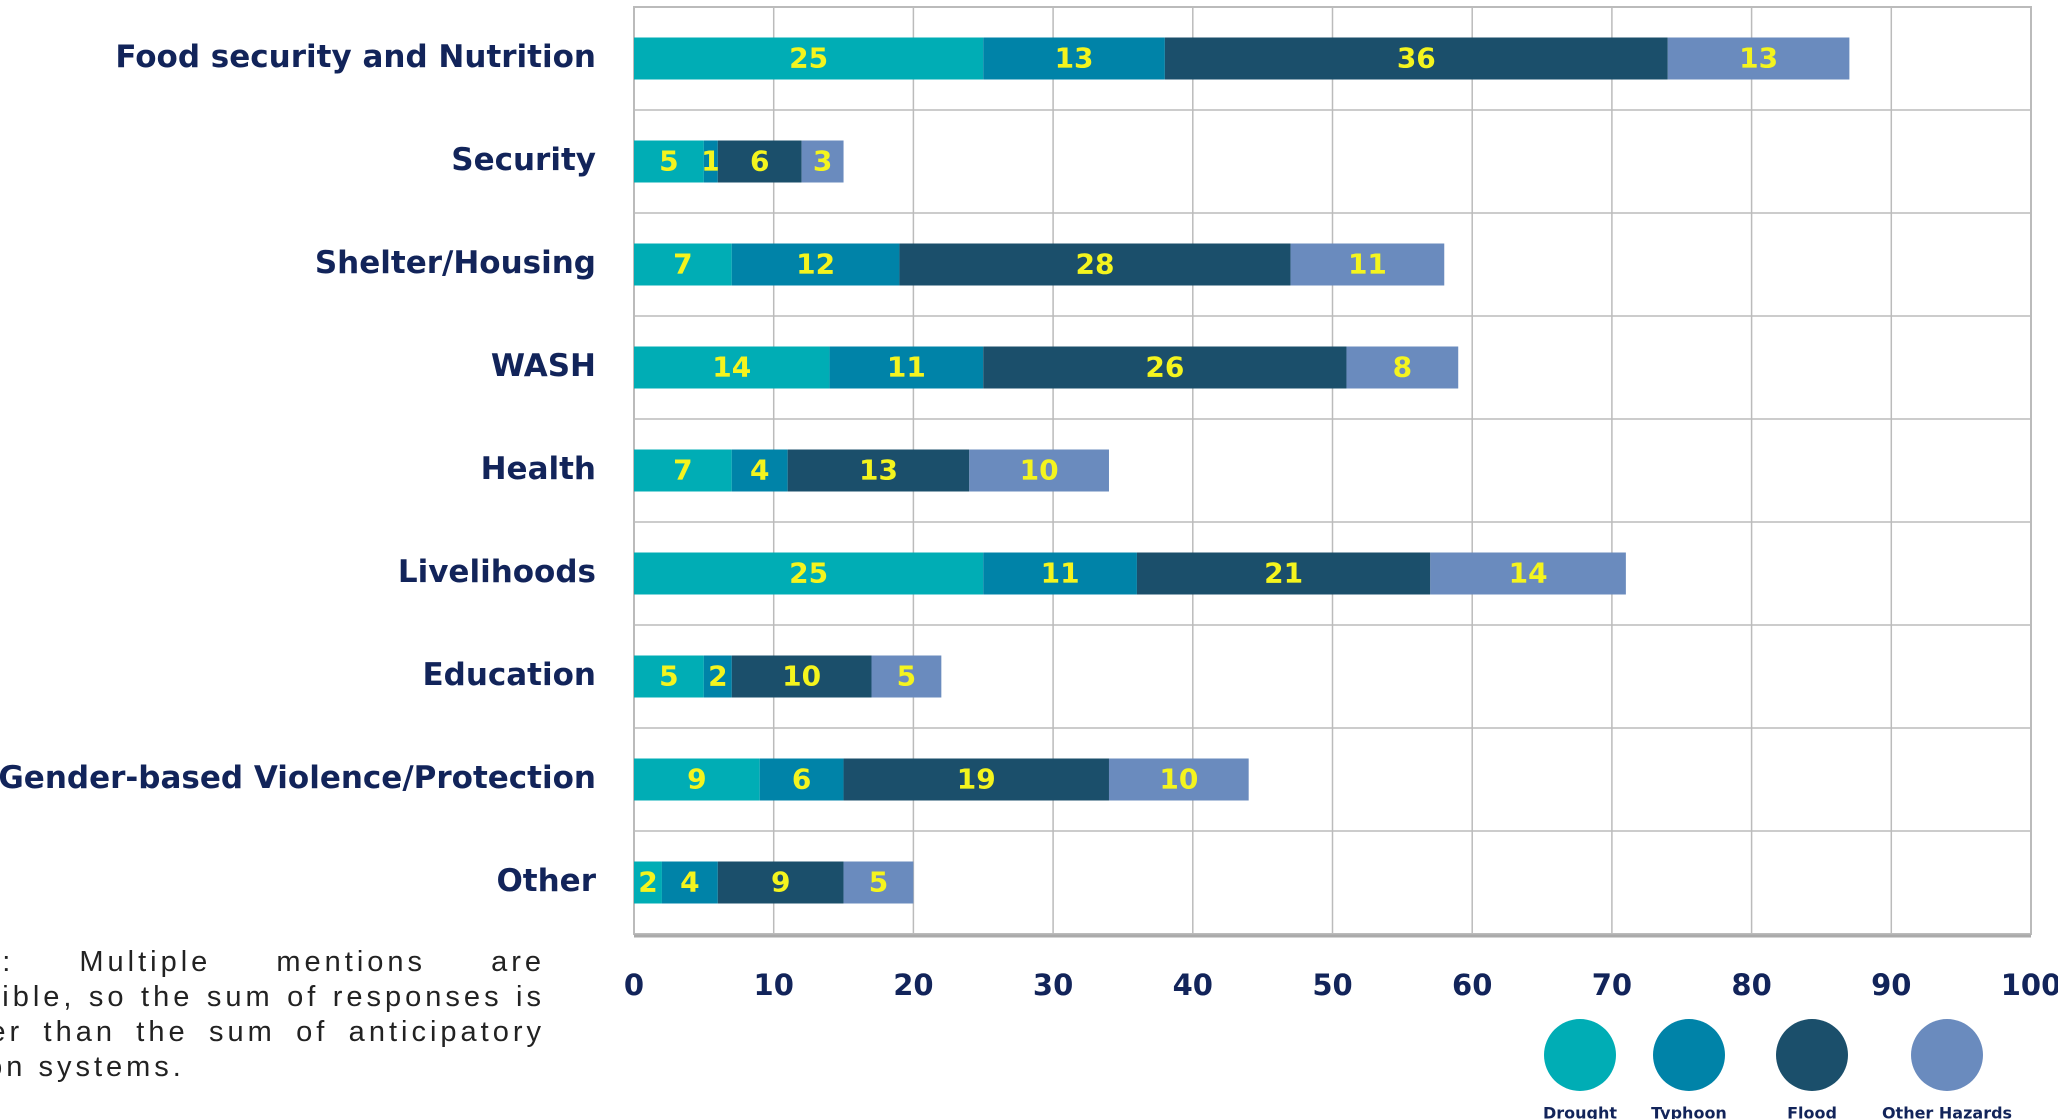 The width and height of the screenshot is (2058, 1119). What do you see at coordinates (1947, 1111) in the screenshot?
I see `legend-label: Other Hazards` at bounding box center [1947, 1111].